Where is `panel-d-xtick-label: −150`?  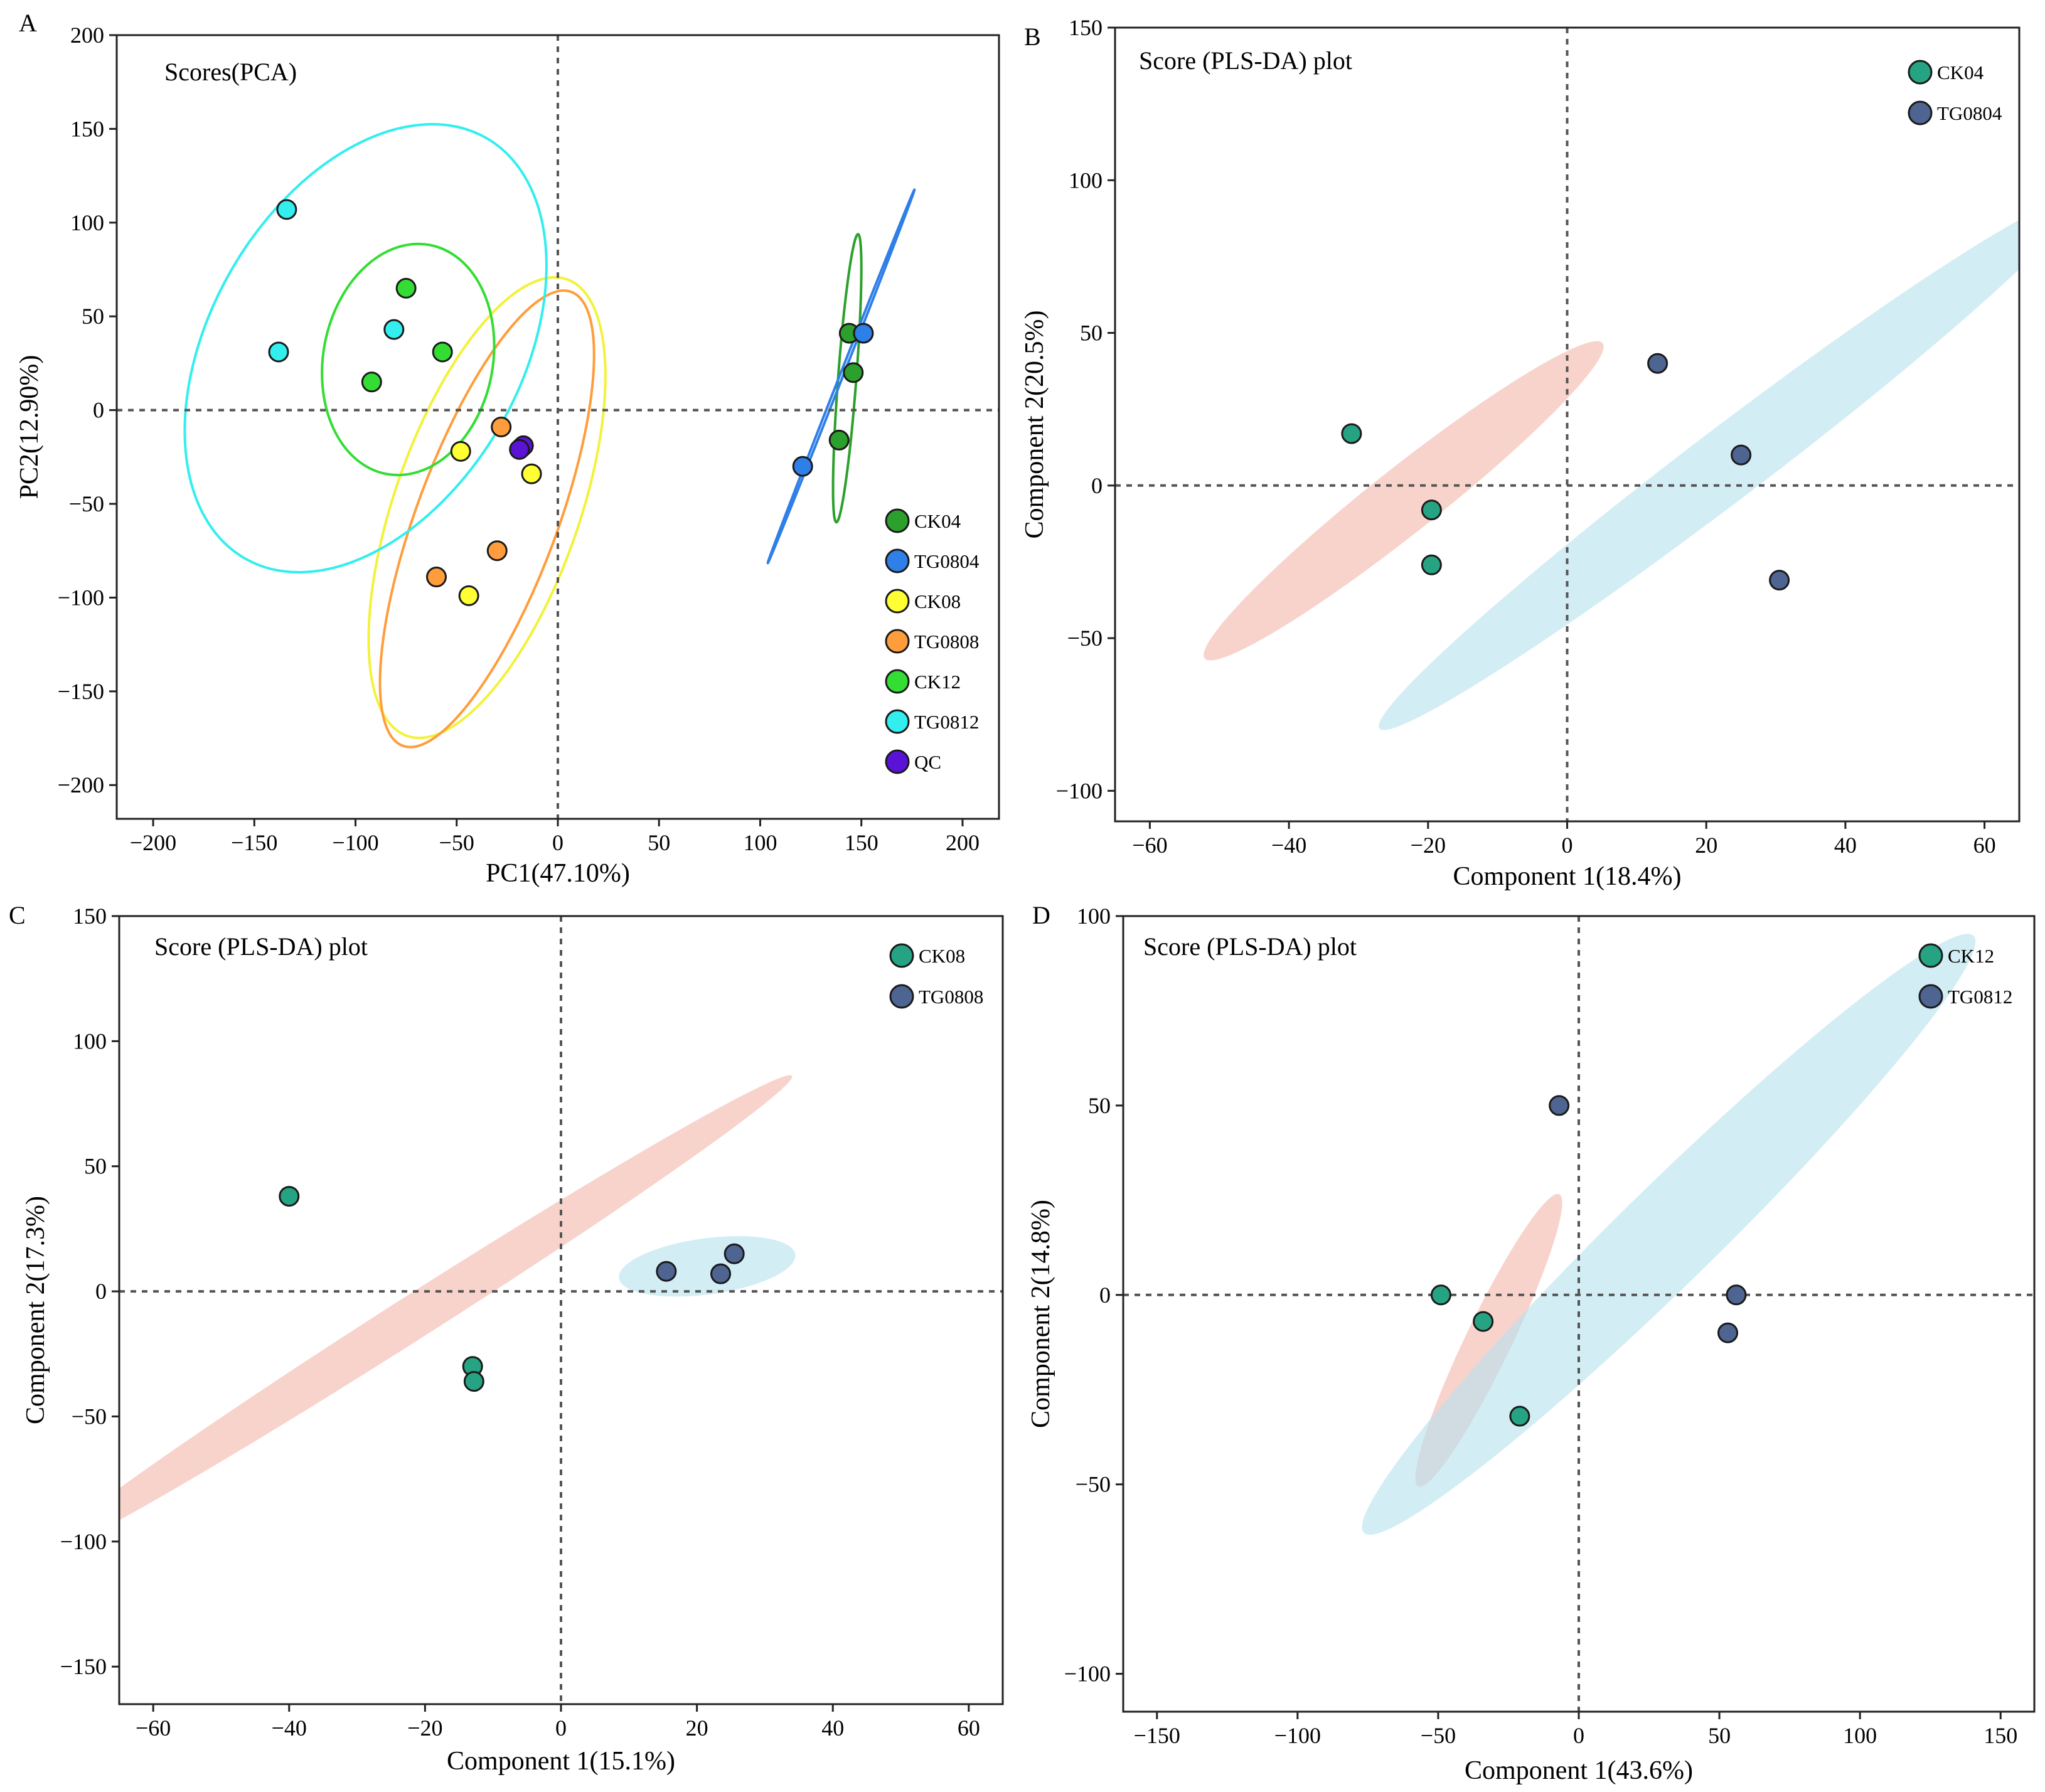
panel-d-xtick-label: −150 is located at coordinates (1157, 1735).